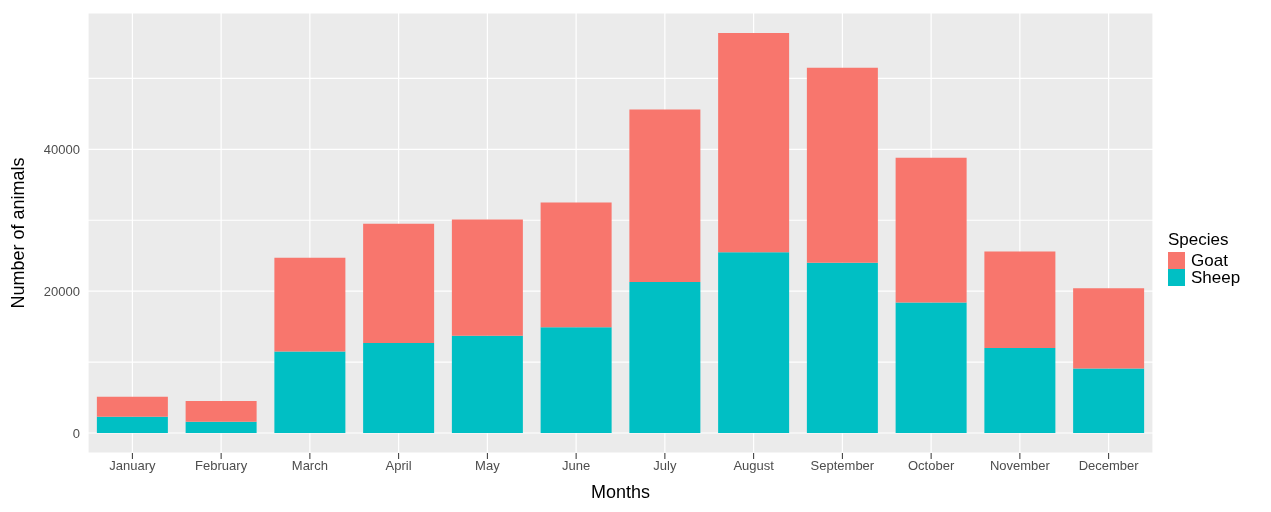  What do you see at coordinates (61, 149) in the screenshot?
I see `y-tick-label: 40000` at bounding box center [61, 149].